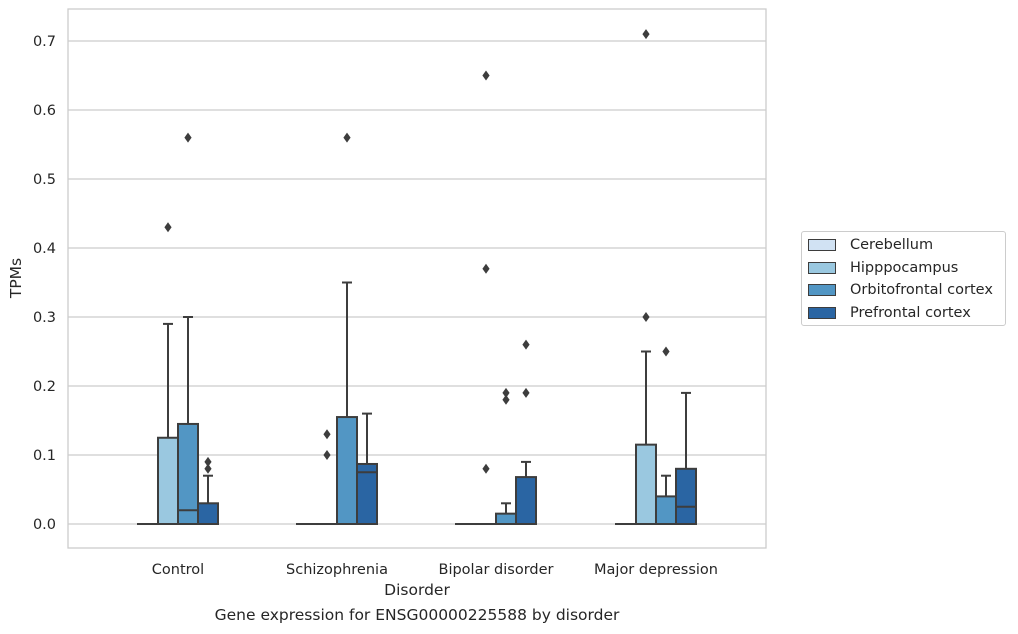 This screenshot has width=1018, height=634. What do you see at coordinates (656, 570) in the screenshot?
I see `x-tick-label-major-depression: Major depression` at bounding box center [656, 570].